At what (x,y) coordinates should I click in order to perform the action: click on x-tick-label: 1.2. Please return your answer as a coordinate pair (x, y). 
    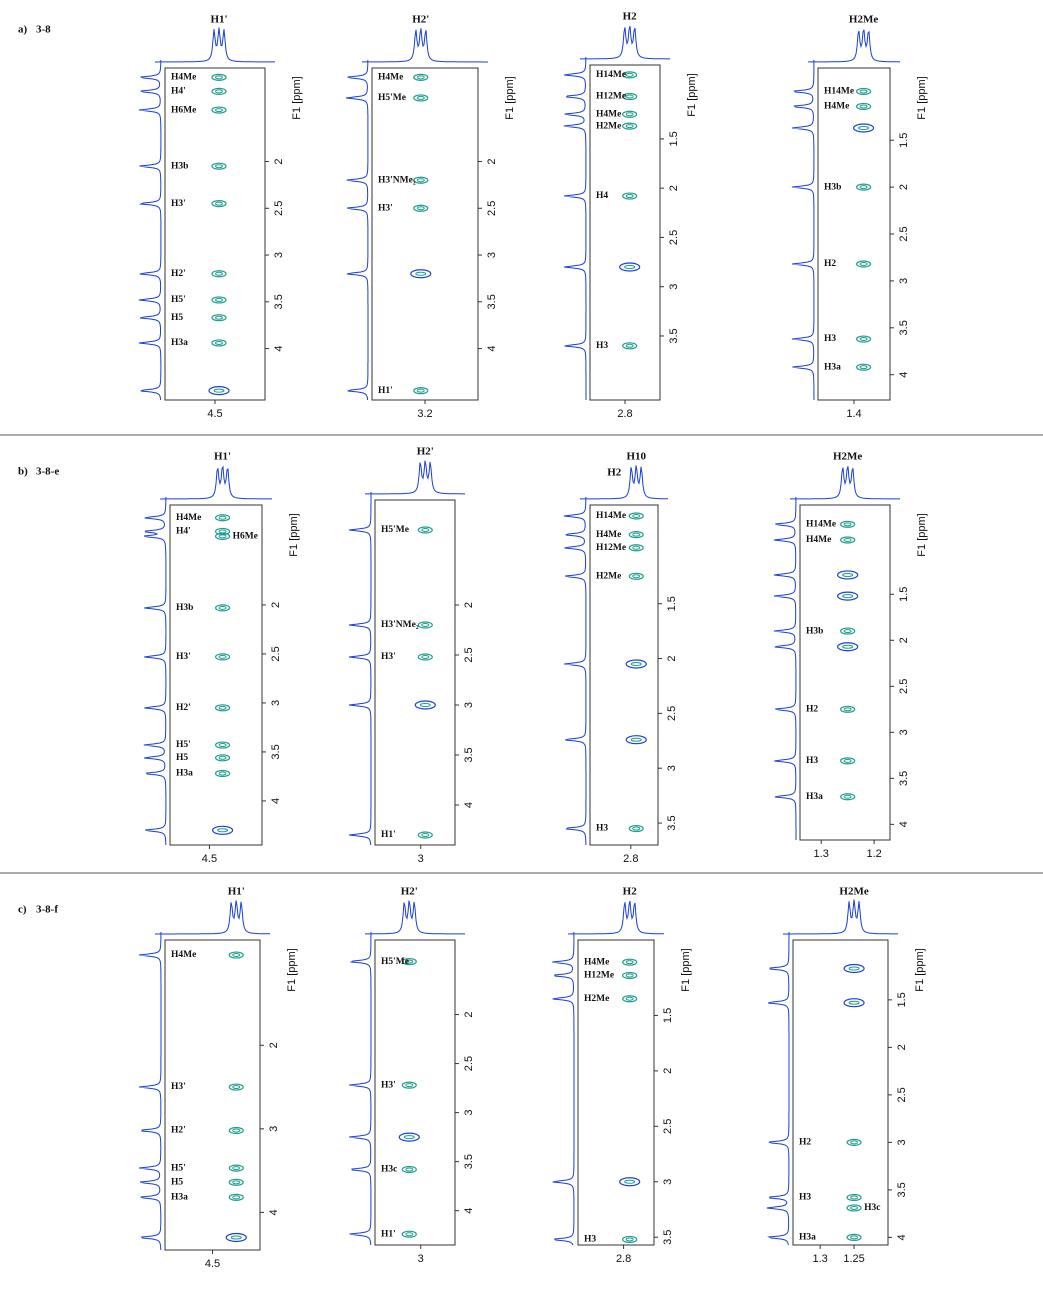
    Looking at the image, I should click on (873, 854).